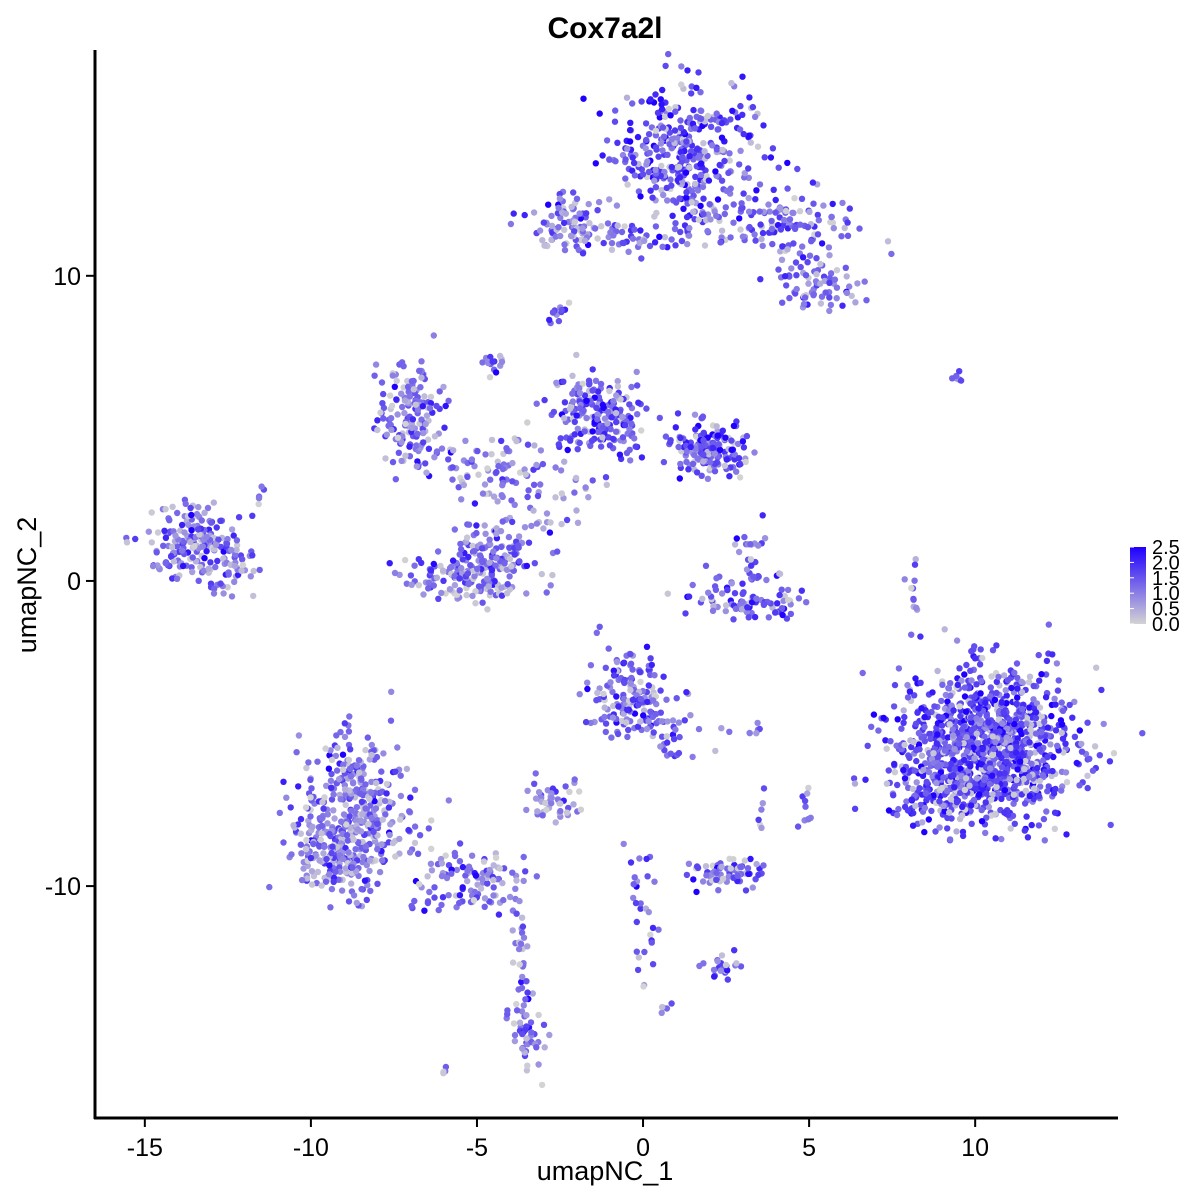 This screenshot has height=1200, width=1200. What do you see at coordinates (63, 887) in the screenshot?
I see `y-tick-label: -10` at bounding box center [63, 887].